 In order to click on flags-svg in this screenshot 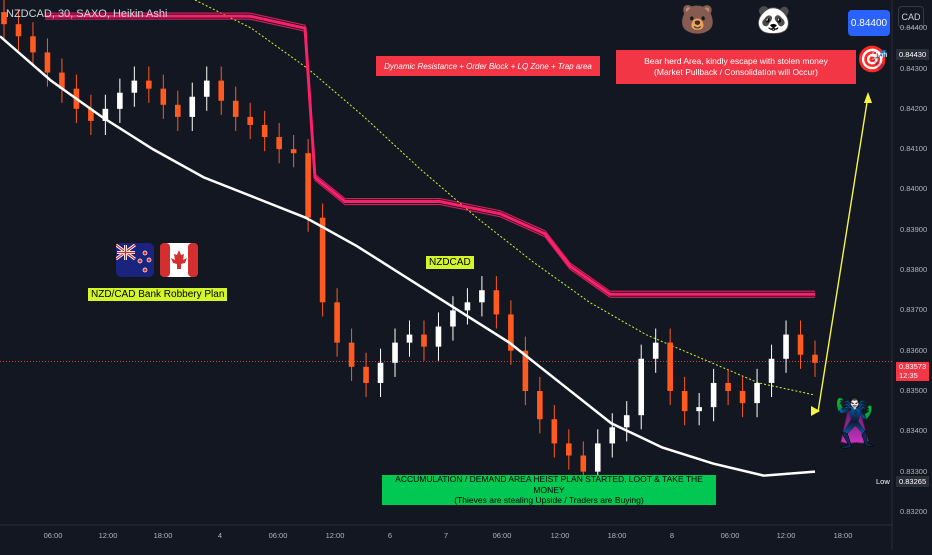, I will do `click(156, 260)`.